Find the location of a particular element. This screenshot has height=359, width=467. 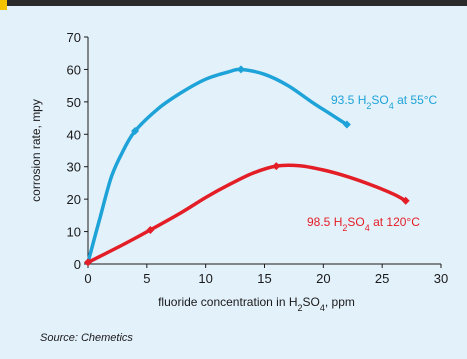

x-tick-label: 30 is located at coordinates (441, 278).